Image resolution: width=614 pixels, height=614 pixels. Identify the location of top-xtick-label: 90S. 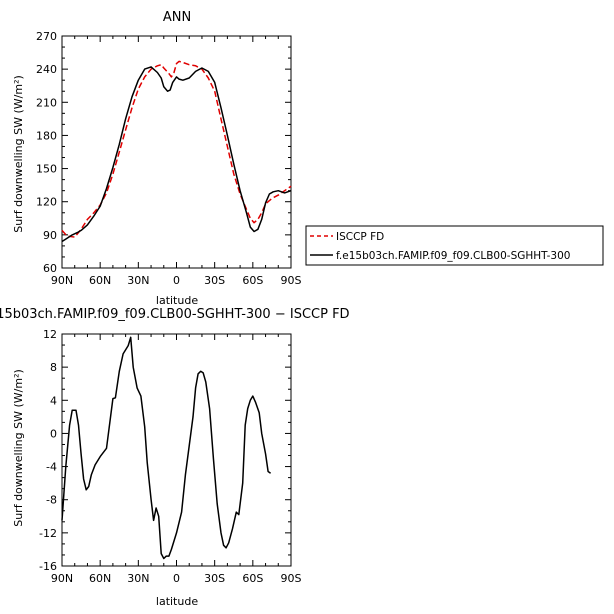
(291, 280).